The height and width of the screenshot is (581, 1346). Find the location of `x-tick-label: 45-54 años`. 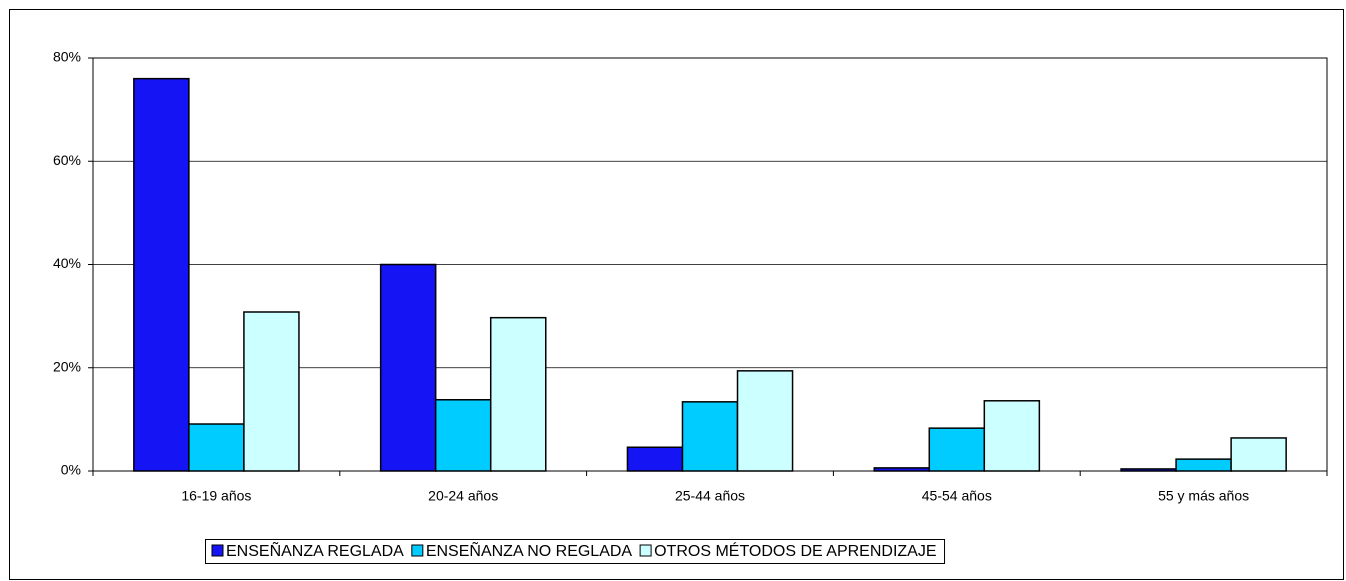

x-tick-label: 45-54 años is located at coordinates (957, 496).